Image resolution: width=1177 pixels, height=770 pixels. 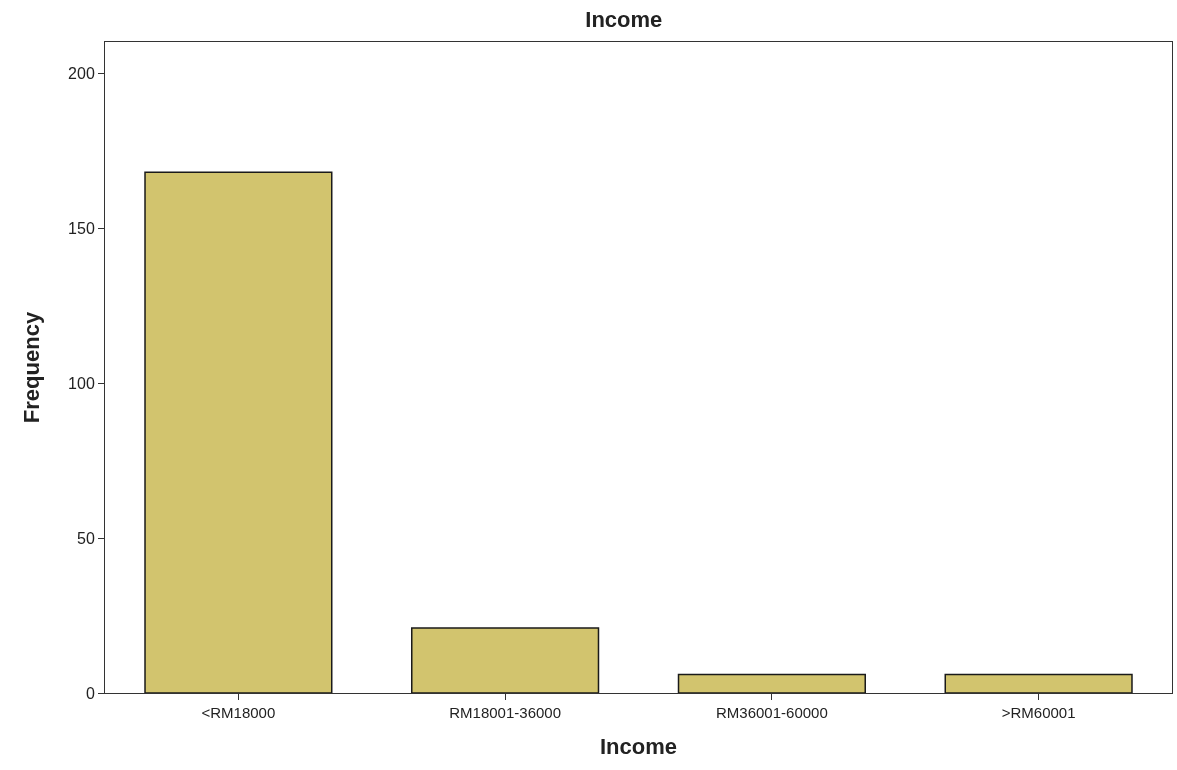 What do you see at coordinates (90, 693) in the screenshot?
I see `y-tick-label: 0` at bounding box center [90, 693].